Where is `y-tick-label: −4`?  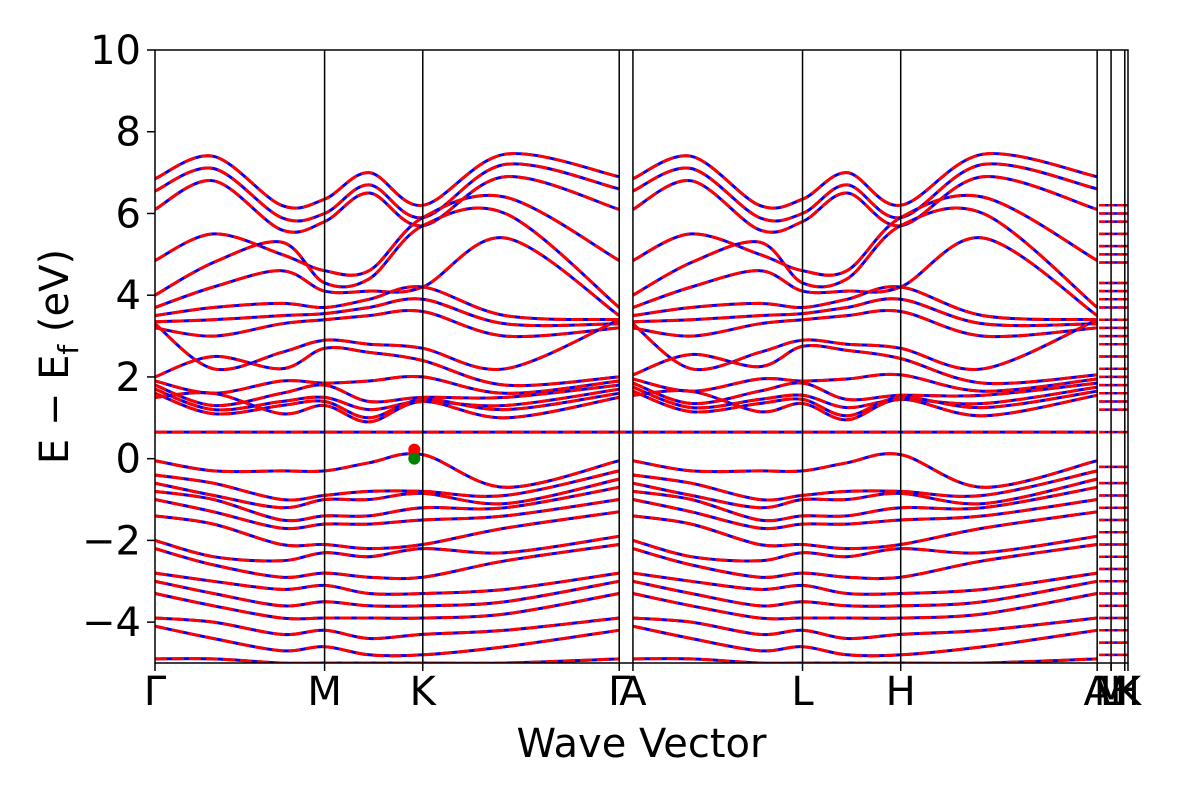
y-tick-label: −4 is located at coordinates (111, 623).